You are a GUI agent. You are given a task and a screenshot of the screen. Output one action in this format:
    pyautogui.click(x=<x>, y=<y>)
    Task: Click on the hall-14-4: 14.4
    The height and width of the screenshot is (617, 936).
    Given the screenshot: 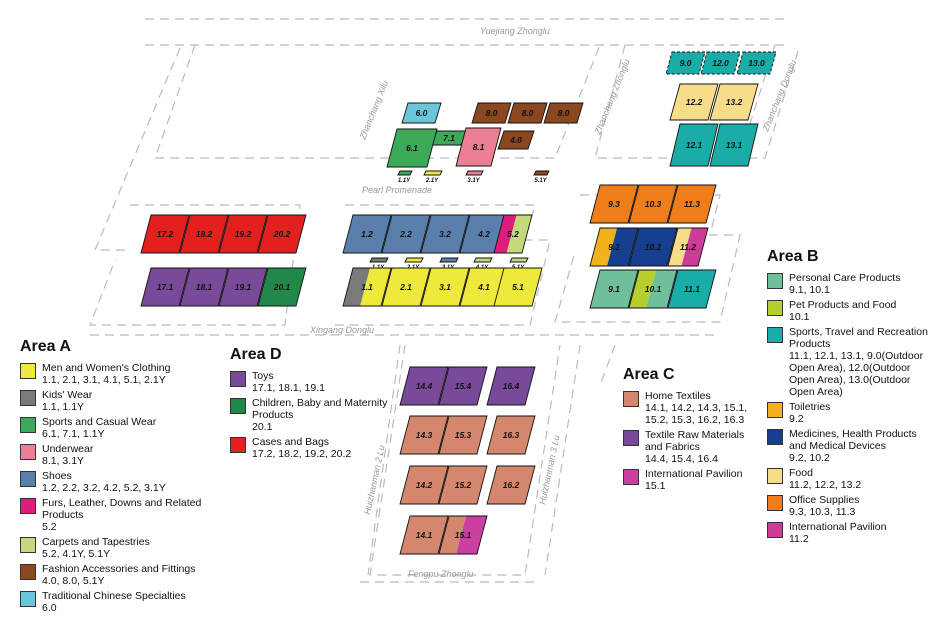 What is the action you would take?
    pyautogui.click(x=424, y=386)
    